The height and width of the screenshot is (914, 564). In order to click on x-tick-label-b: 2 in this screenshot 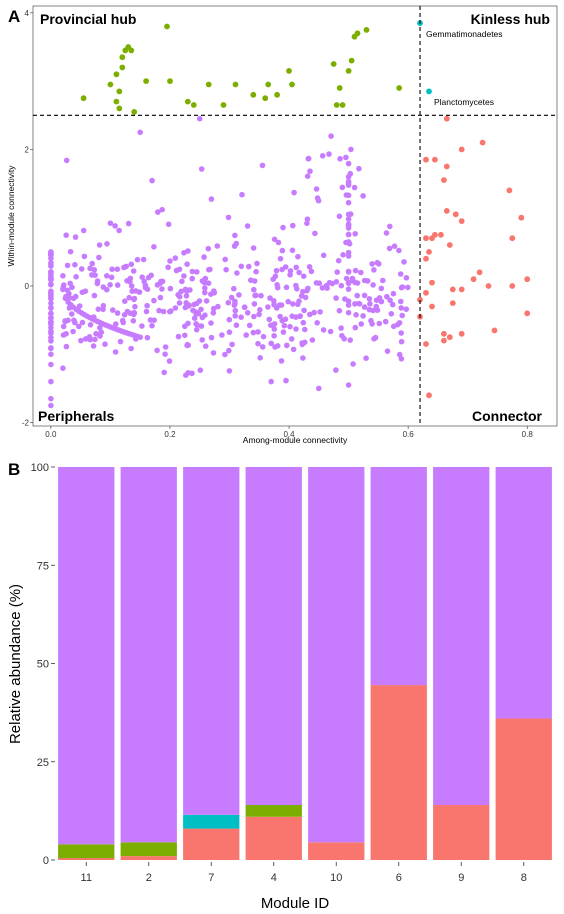, I will do `click(149, 878)`.